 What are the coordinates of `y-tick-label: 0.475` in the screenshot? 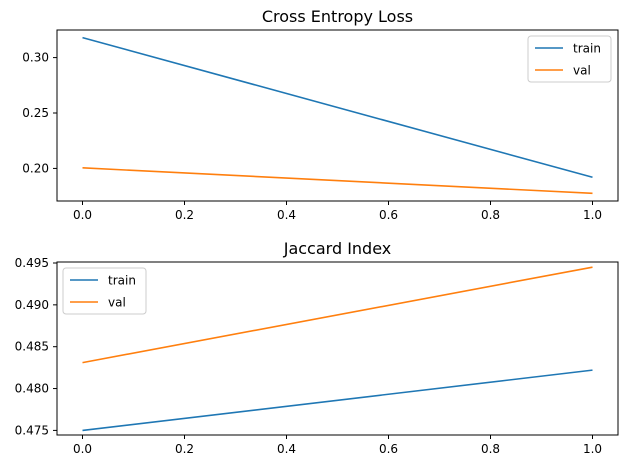 It's located at (32, 430).